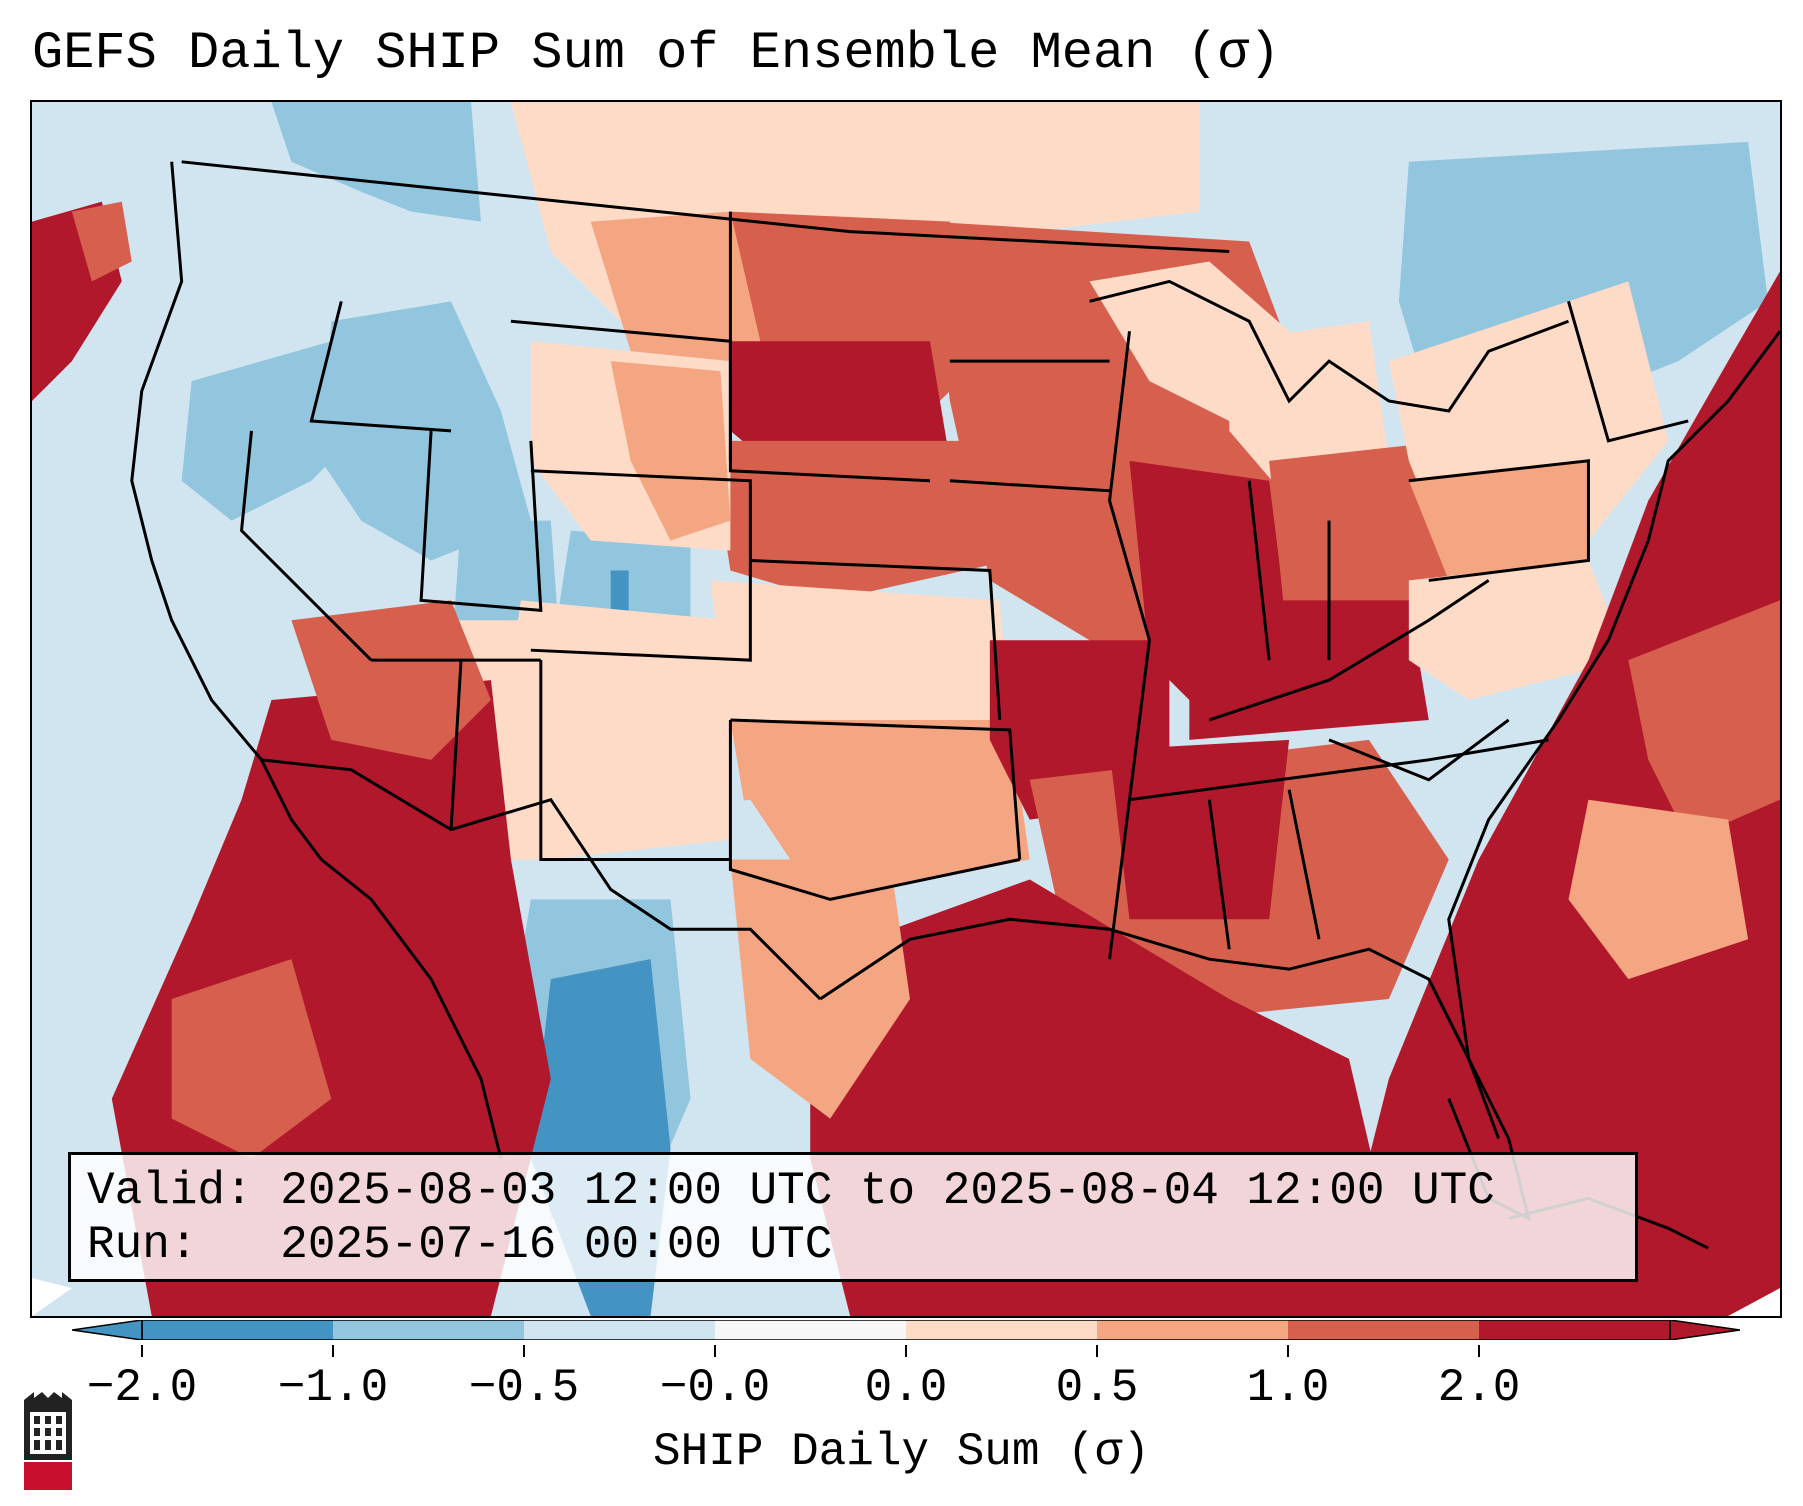  What do you see at coordinates (333, 1388) in the screenshot?
I see `colorbar-tick-label: −1.0` at bounding box center [333, 1388].